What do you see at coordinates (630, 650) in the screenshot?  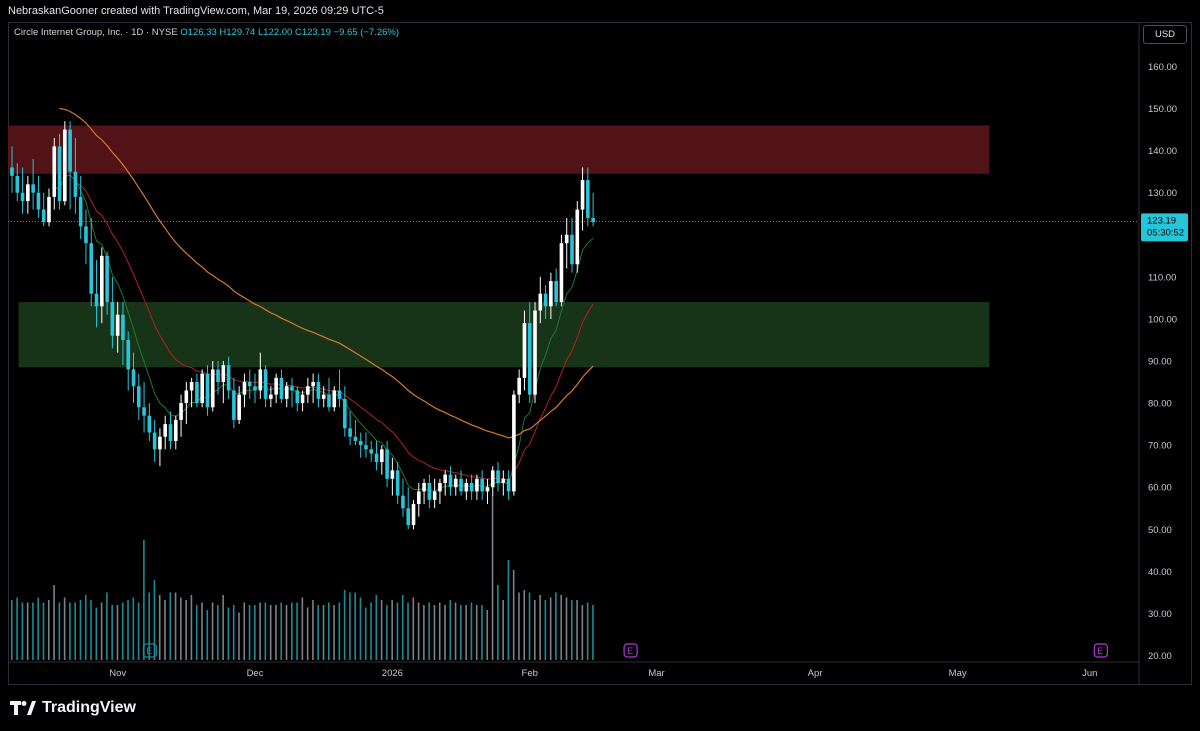 I see `earnings-marker-icon` at bounding box center [630, 650].